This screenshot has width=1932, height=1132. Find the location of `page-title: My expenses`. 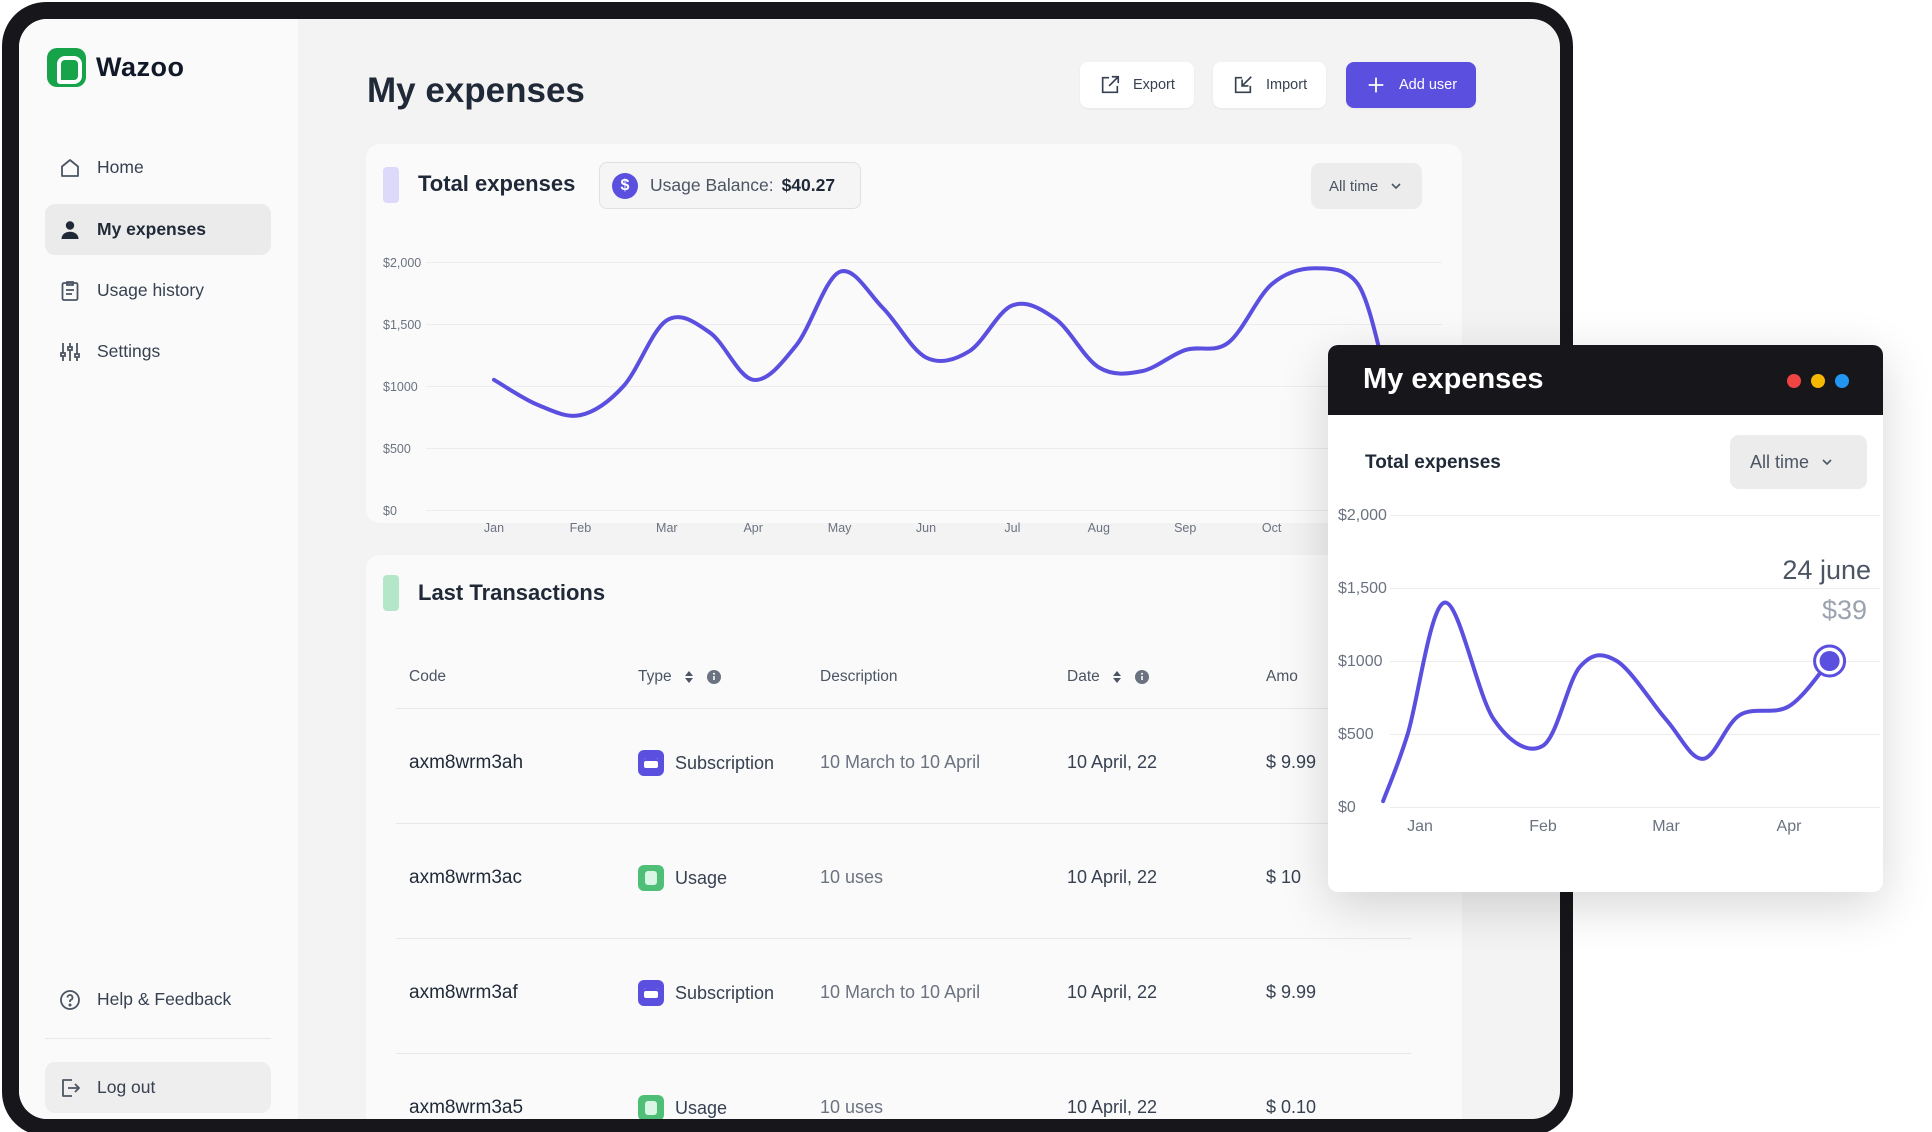

page-title: My expenses is located at coordinates (476, 90).